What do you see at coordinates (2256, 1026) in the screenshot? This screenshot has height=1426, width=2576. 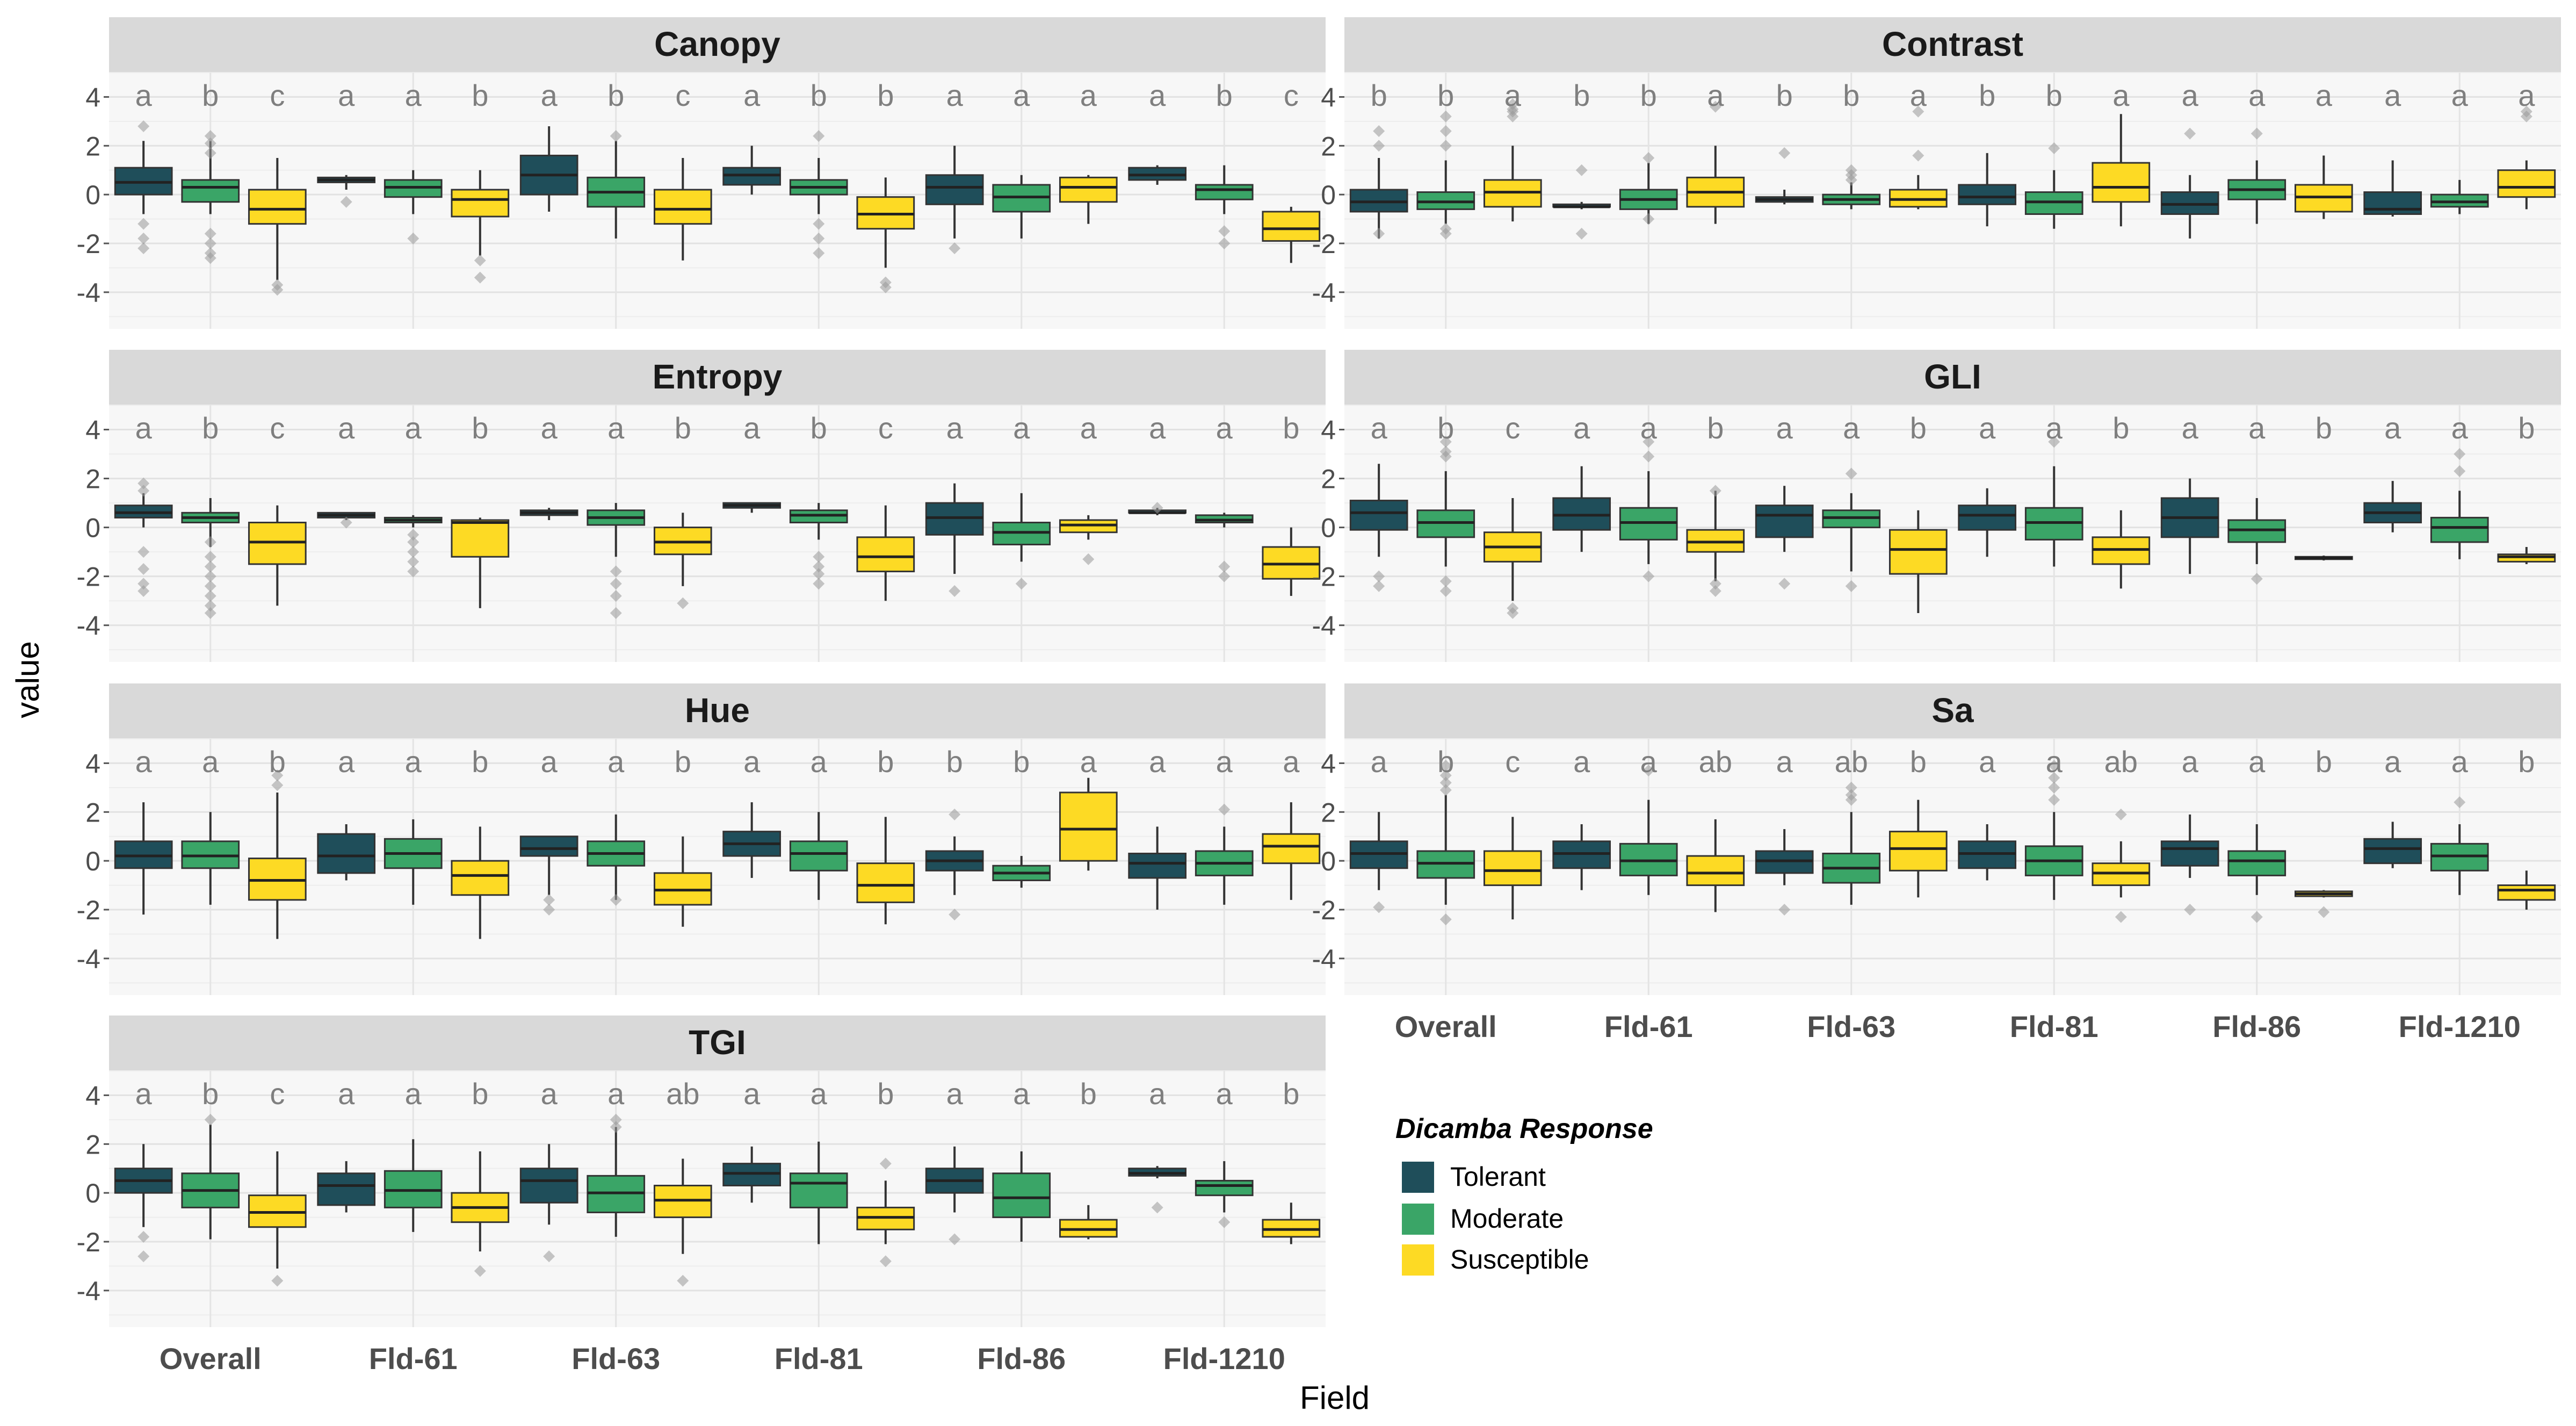 I see `x-tick-label: Fld-86` at bounding box center [2256, 1026].